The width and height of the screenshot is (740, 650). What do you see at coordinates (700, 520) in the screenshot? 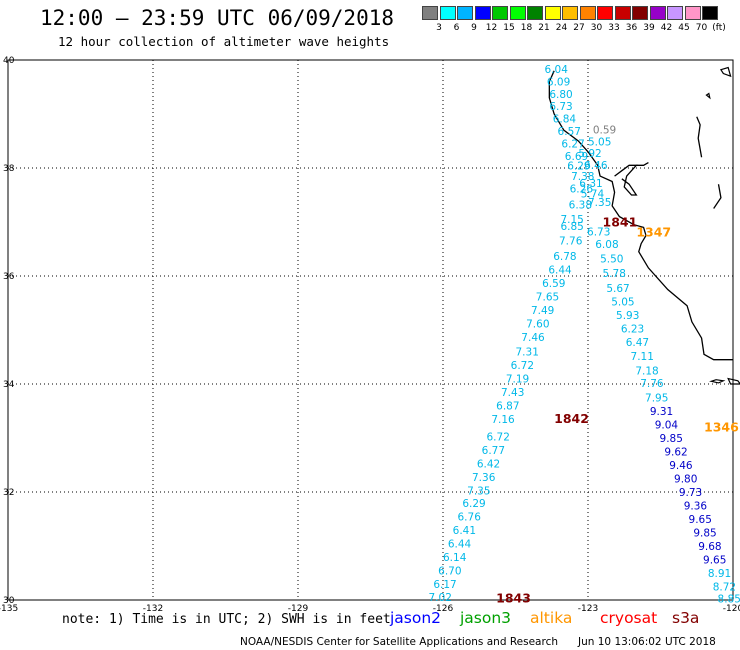
I see `wave-height-label: 9.65` at bounding box center [700, 520].